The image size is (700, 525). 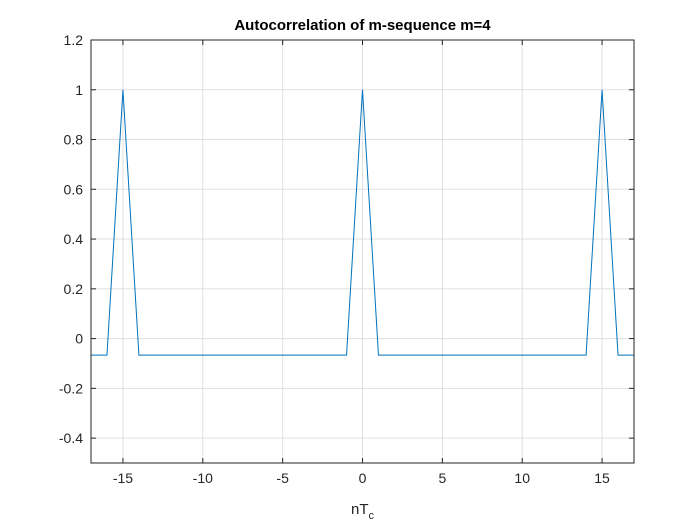 What do you see at coordinates (79, 90) in the screenshot?
I see `y-tick-label: 1` at bounding box center [79, 90].